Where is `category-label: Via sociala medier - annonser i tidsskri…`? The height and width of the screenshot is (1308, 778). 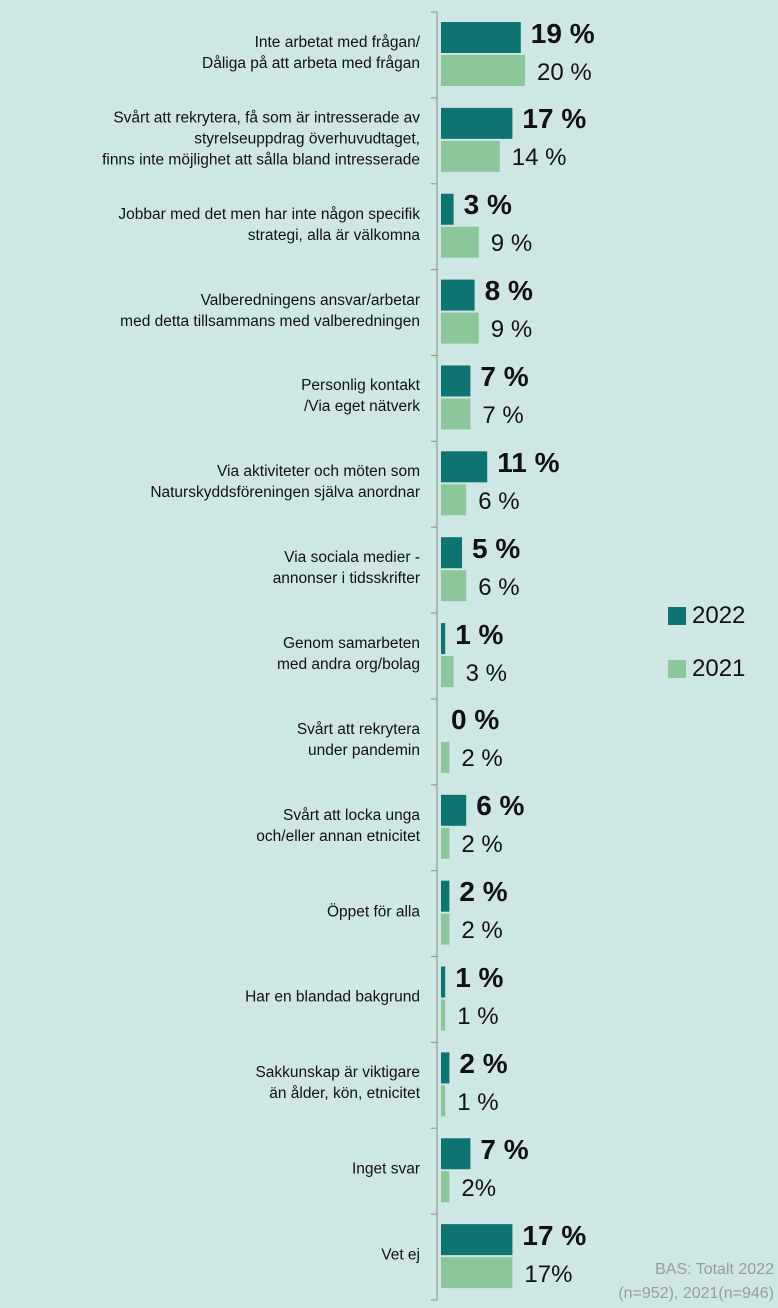
category-label: Via sociala medier - annonser i tidsskri… is located at coordinates (346, 568).